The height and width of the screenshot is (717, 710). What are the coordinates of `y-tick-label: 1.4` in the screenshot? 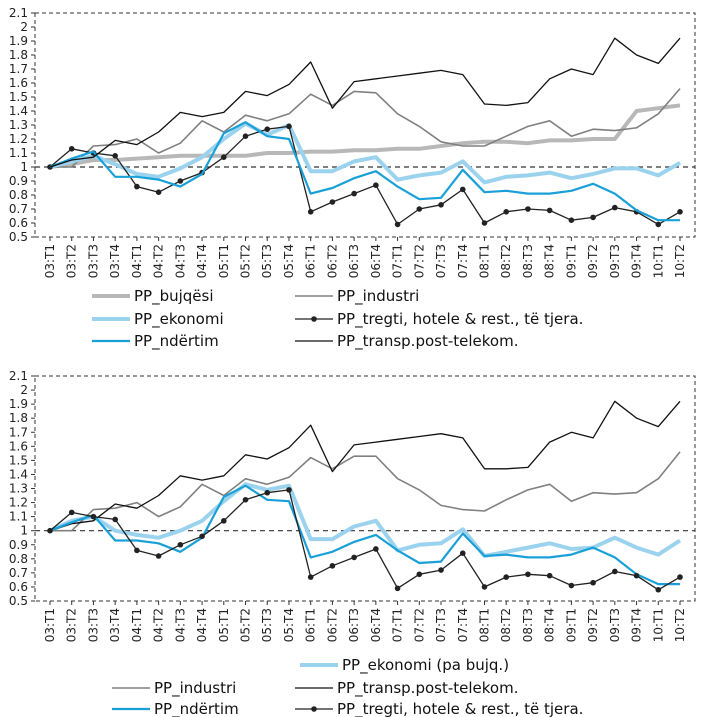 It's located at (18, 111).